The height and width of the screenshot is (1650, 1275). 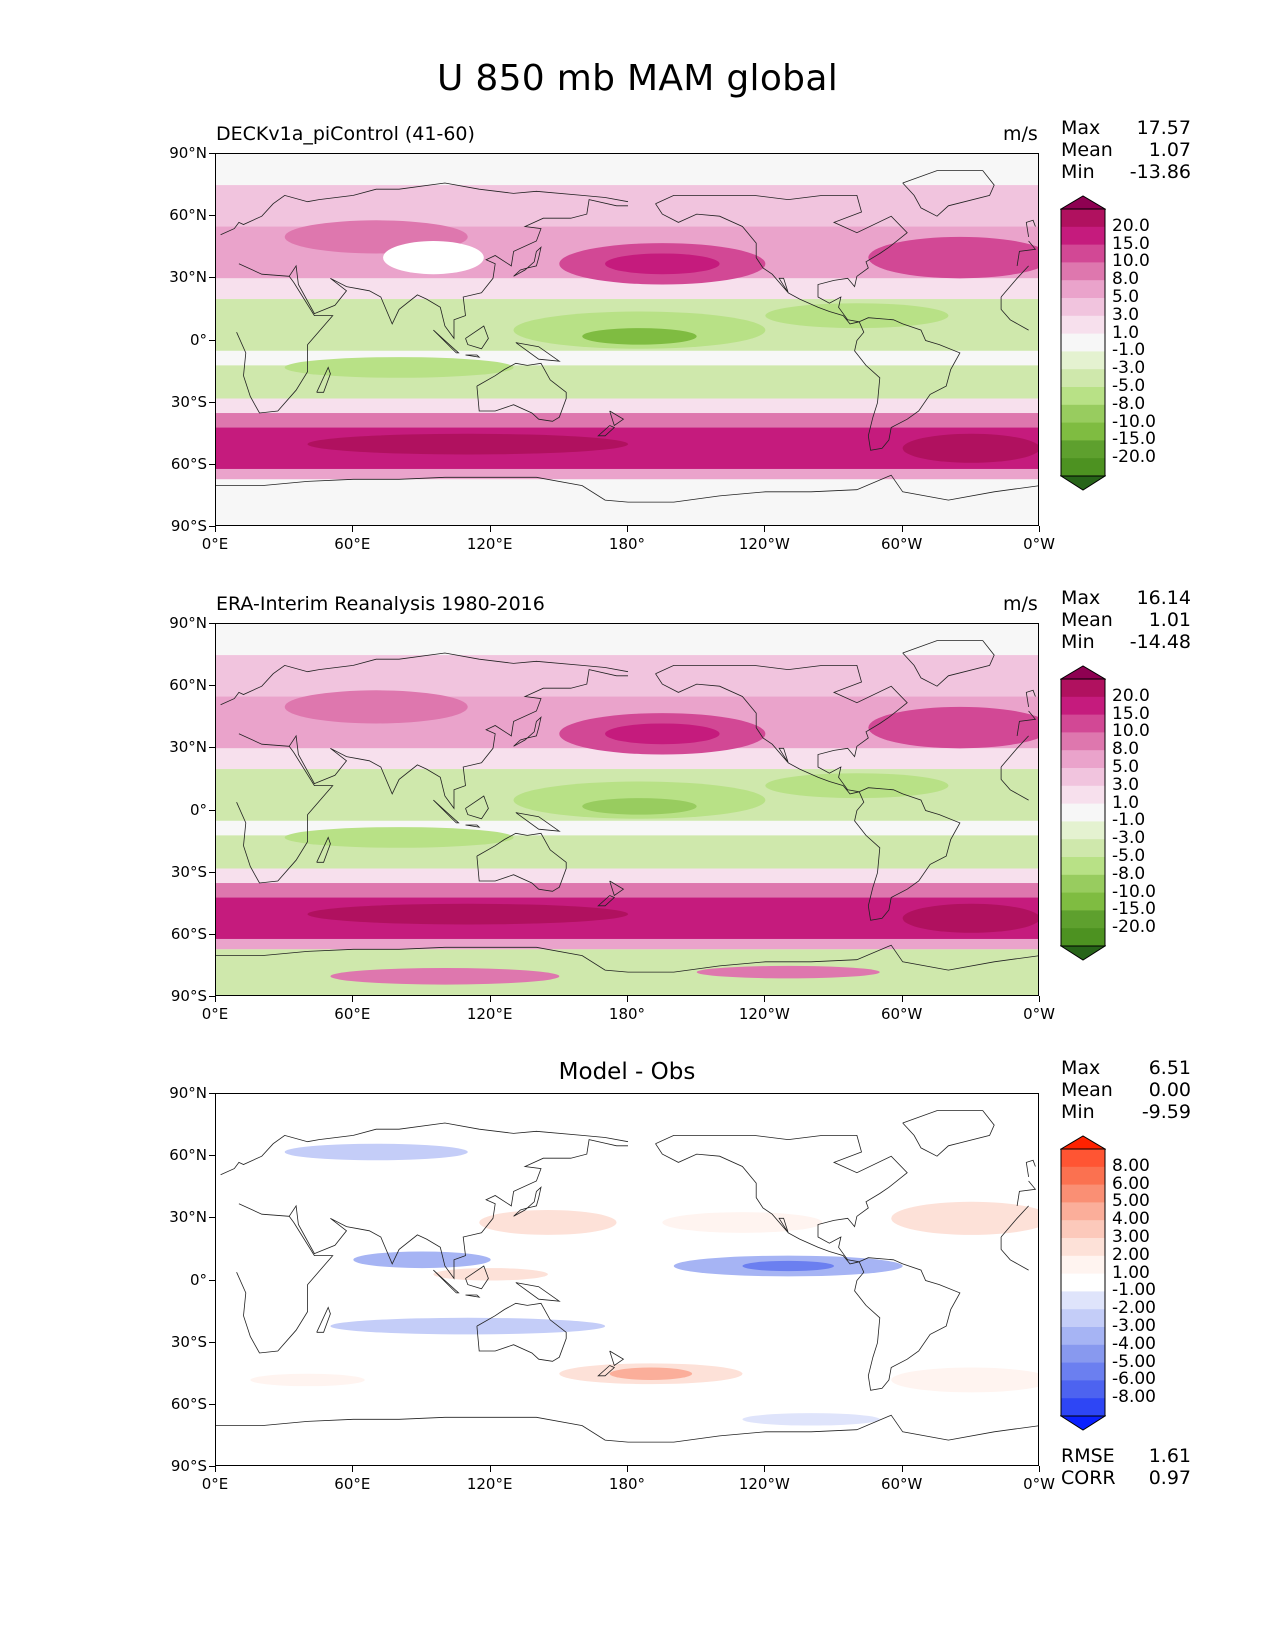 What do you see at coordinates (1134, 421) in the screenshot?
I see `colorbar-tick-label: -10.0` at bounding box center [1134, 421].